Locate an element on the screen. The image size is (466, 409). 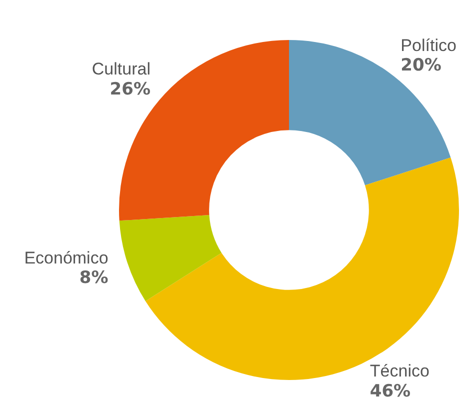
data-label: 46% is located at coordinates (390, 391).